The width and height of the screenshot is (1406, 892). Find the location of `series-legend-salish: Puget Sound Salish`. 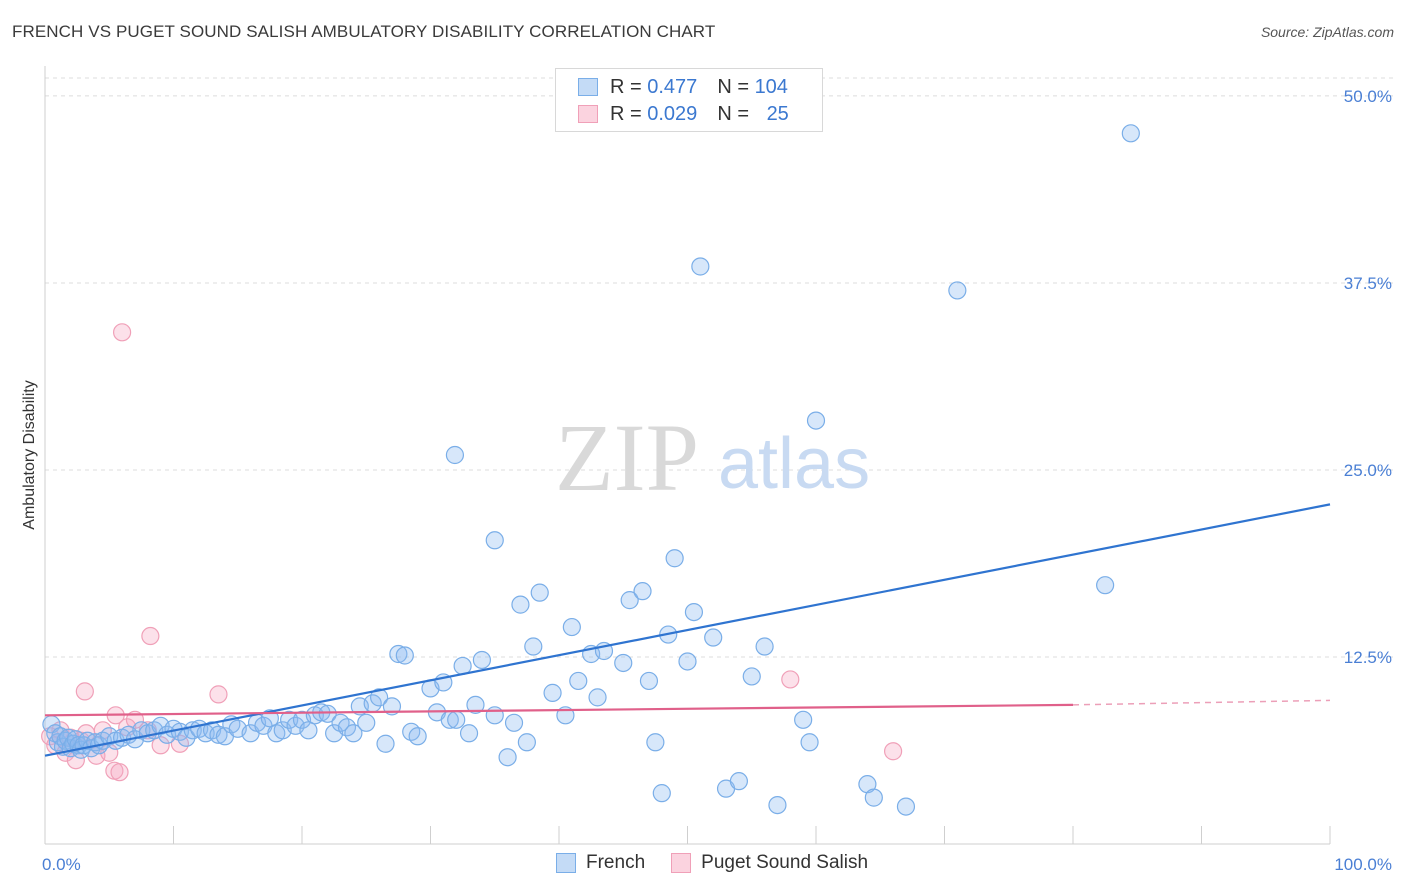

series-legend-salish: Puget Sound Salish is located at coordinates (769, 863).